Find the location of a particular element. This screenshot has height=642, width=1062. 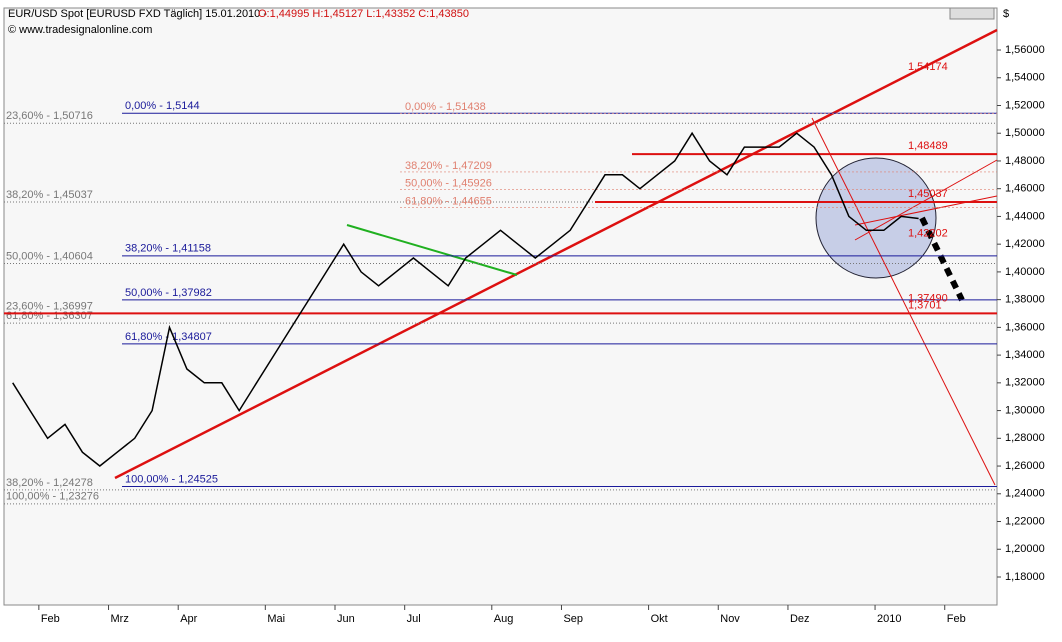

x-tick-label: Jul is located at coordinates (414, 619).